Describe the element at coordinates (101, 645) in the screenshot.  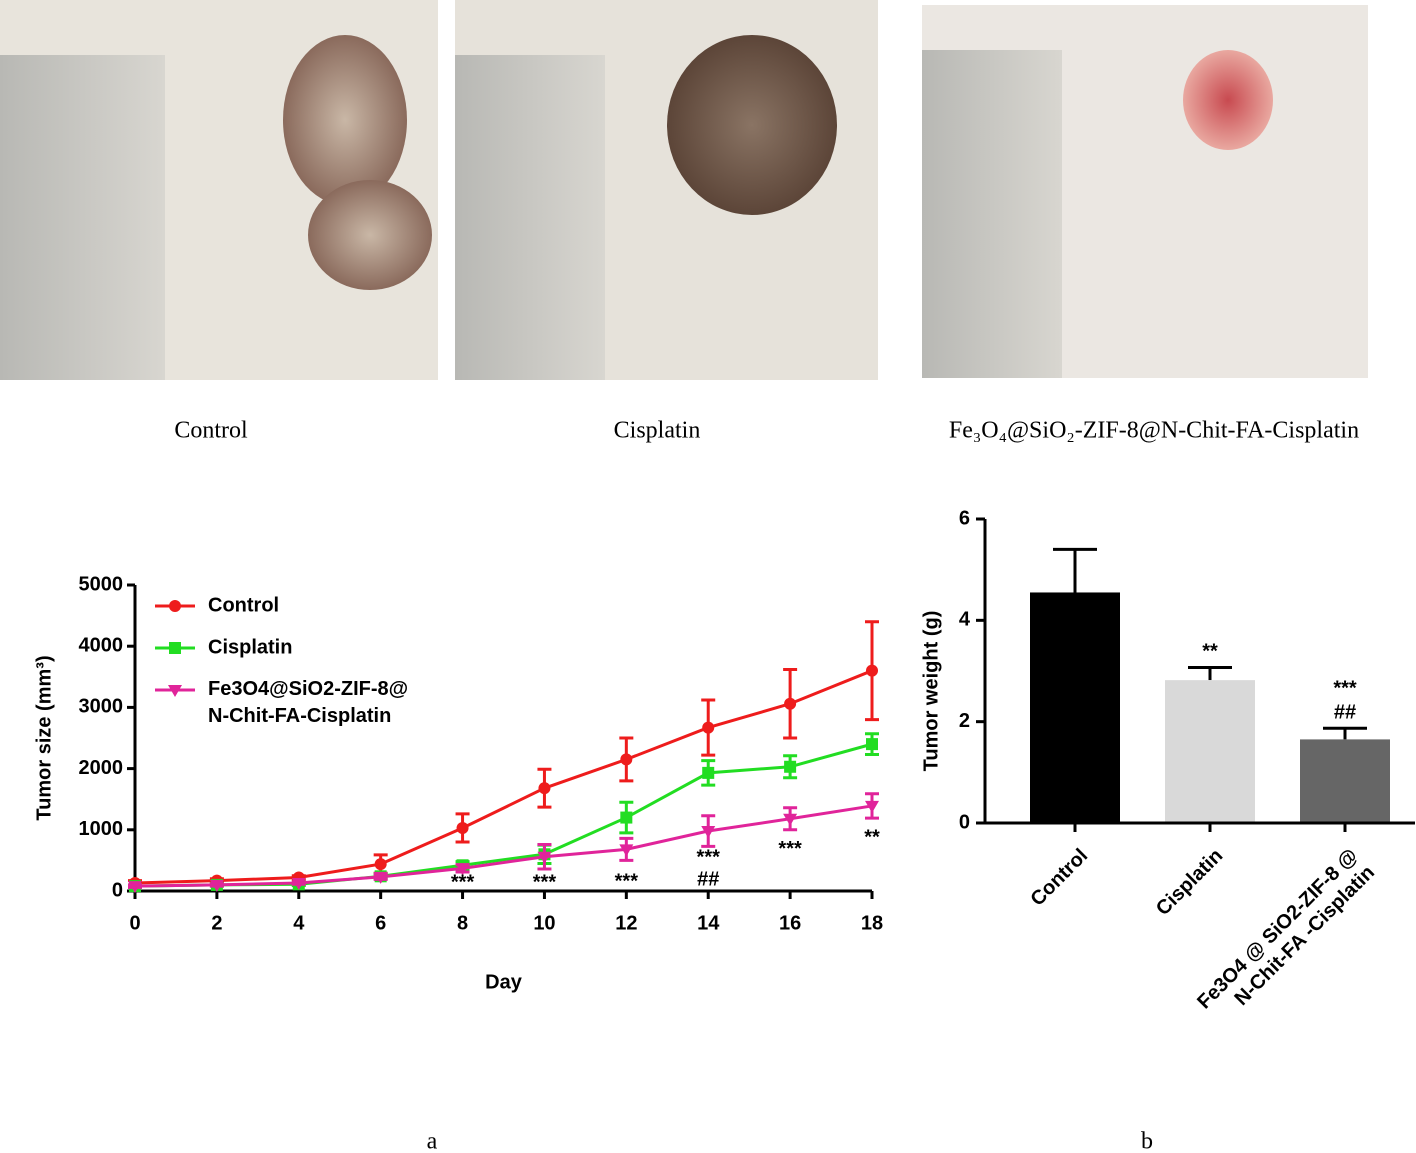
I see `y-tick-label: 4000` at that location.